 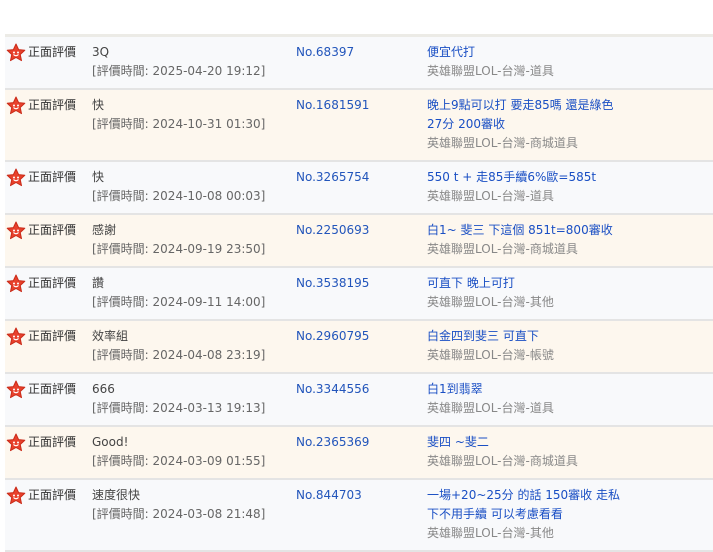 I want to click on comment-cell: 666 [評價時間: 2024-03-13 19:13], so click(x=194, y=399).